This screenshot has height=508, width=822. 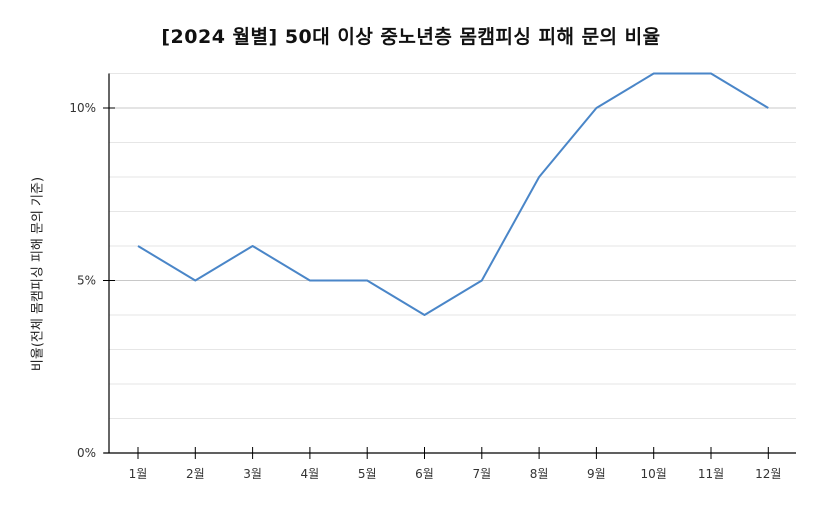 I want to click on x-tick-label: 1월, so click(x=138, y=474).